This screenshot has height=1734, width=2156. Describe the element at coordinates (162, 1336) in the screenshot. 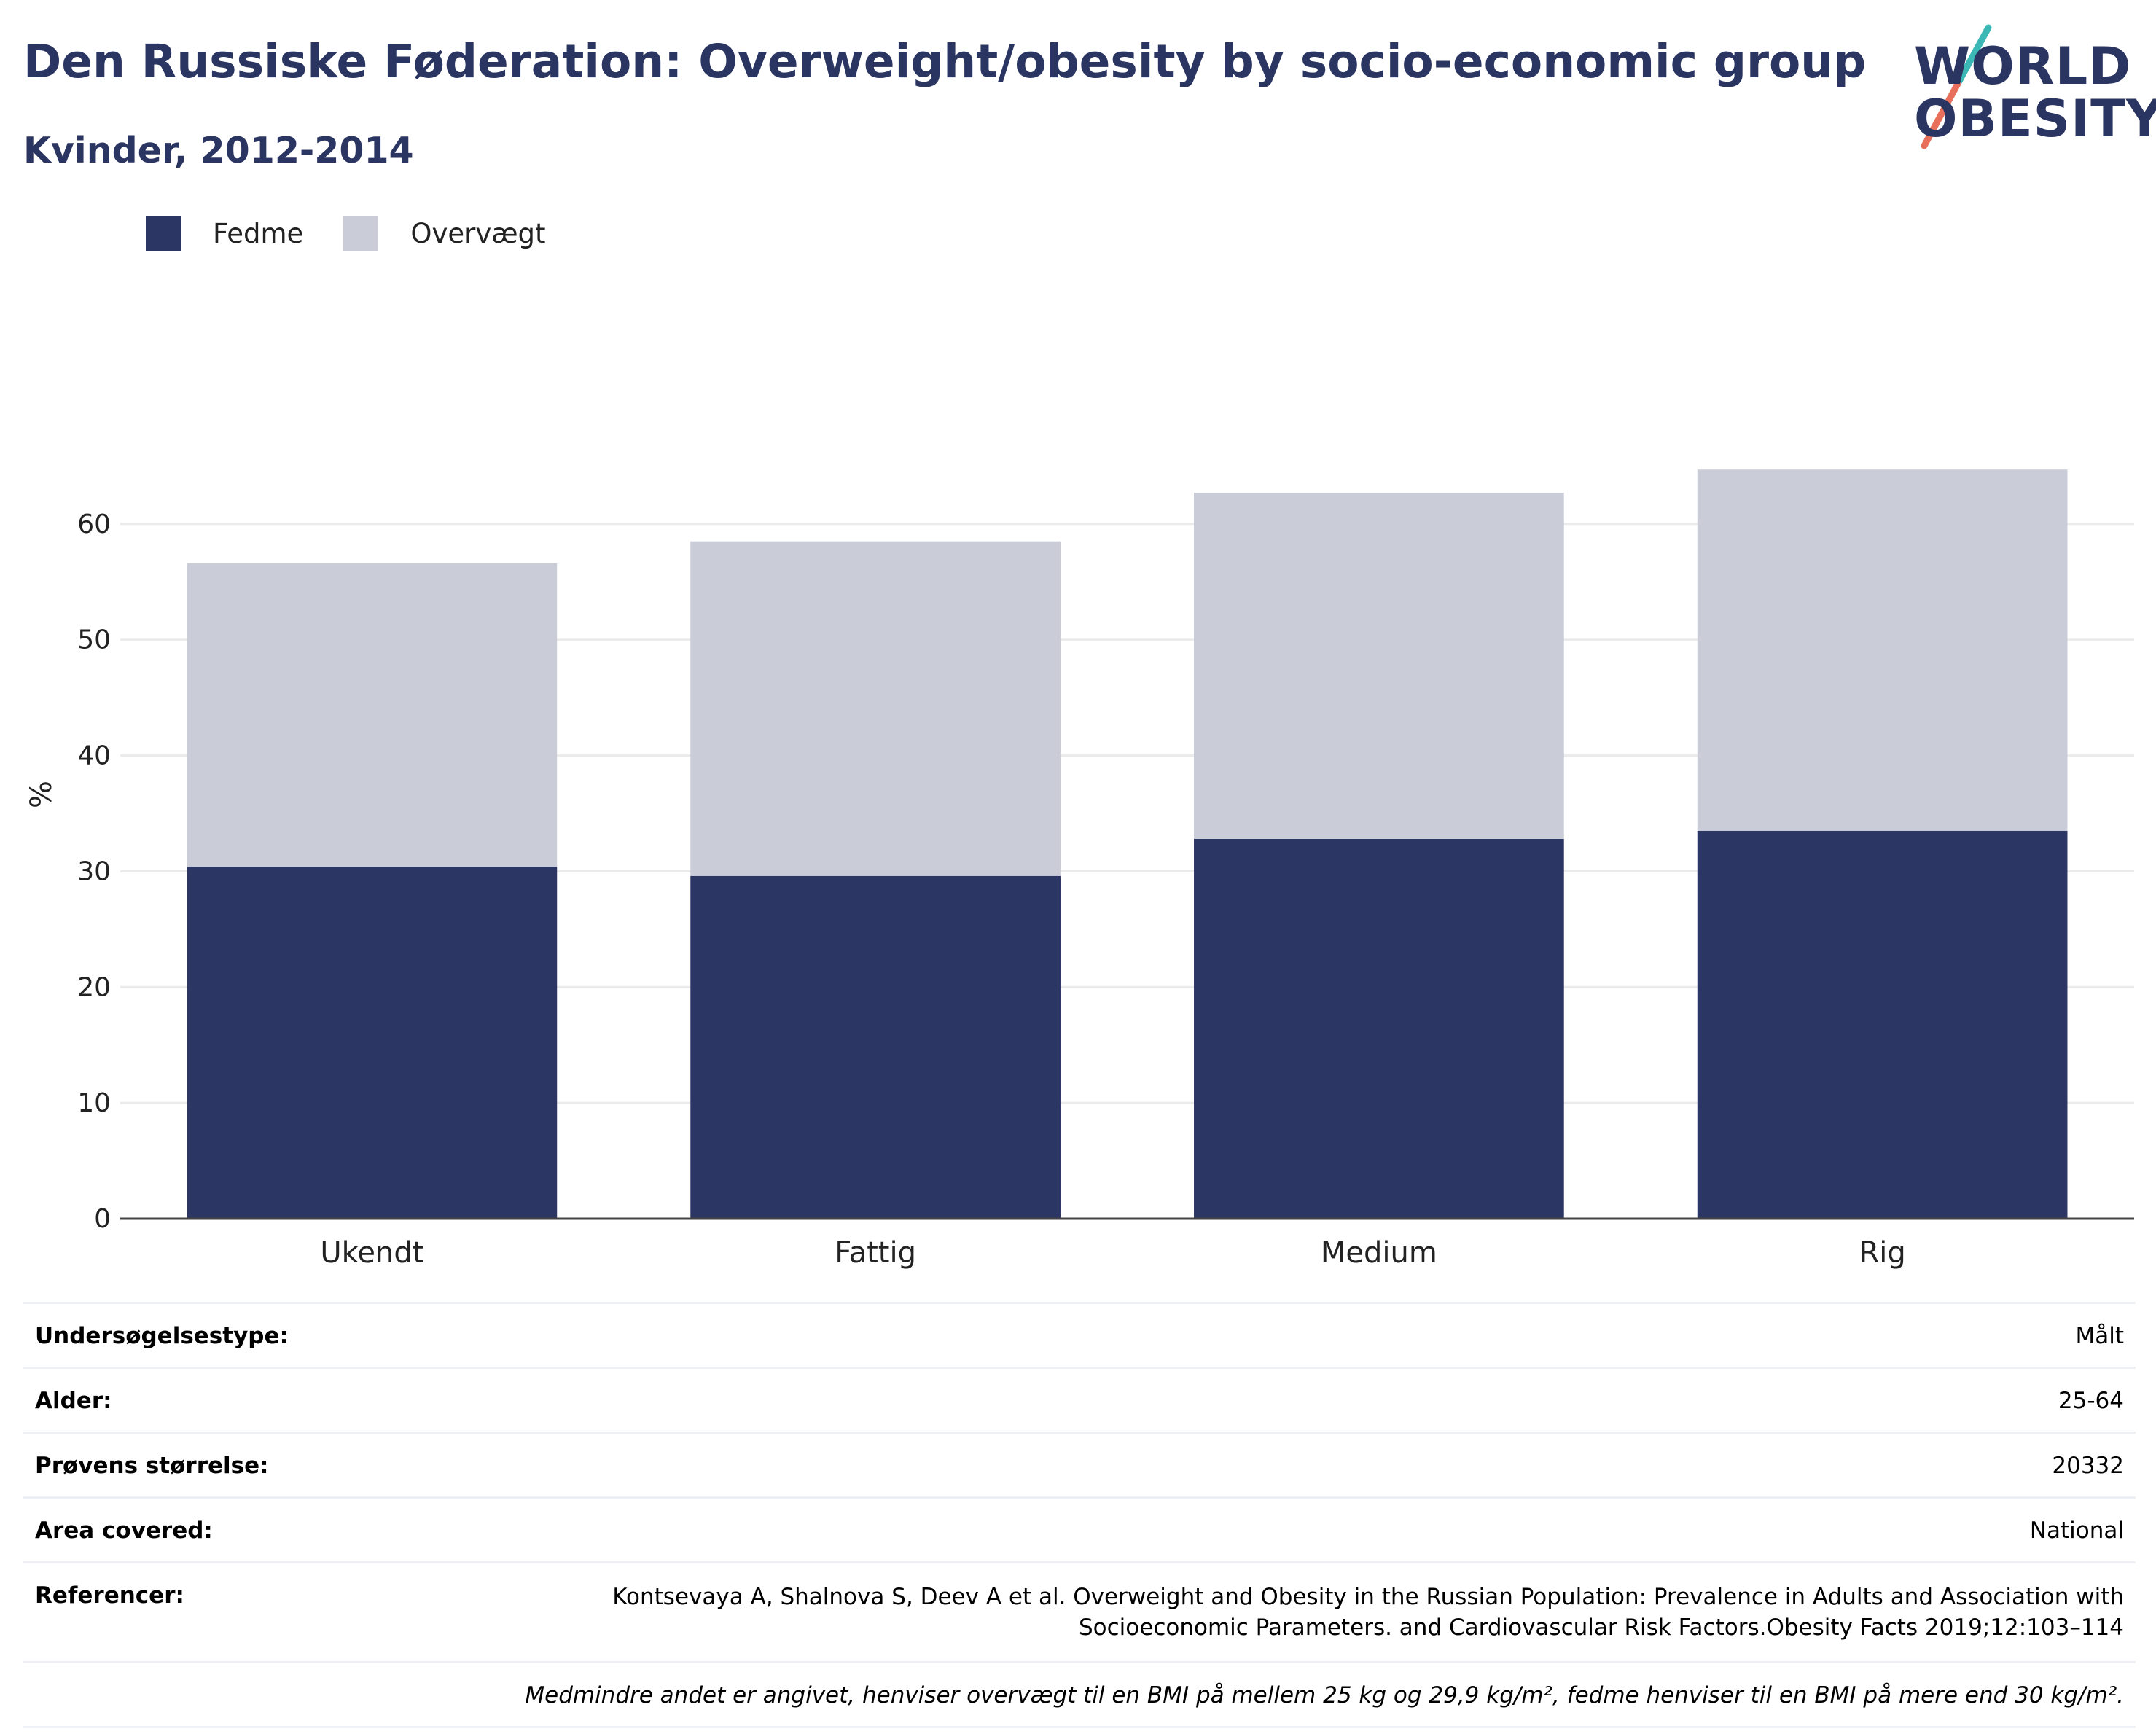

I see `info-label: Undersøgelsestype:` at that location.